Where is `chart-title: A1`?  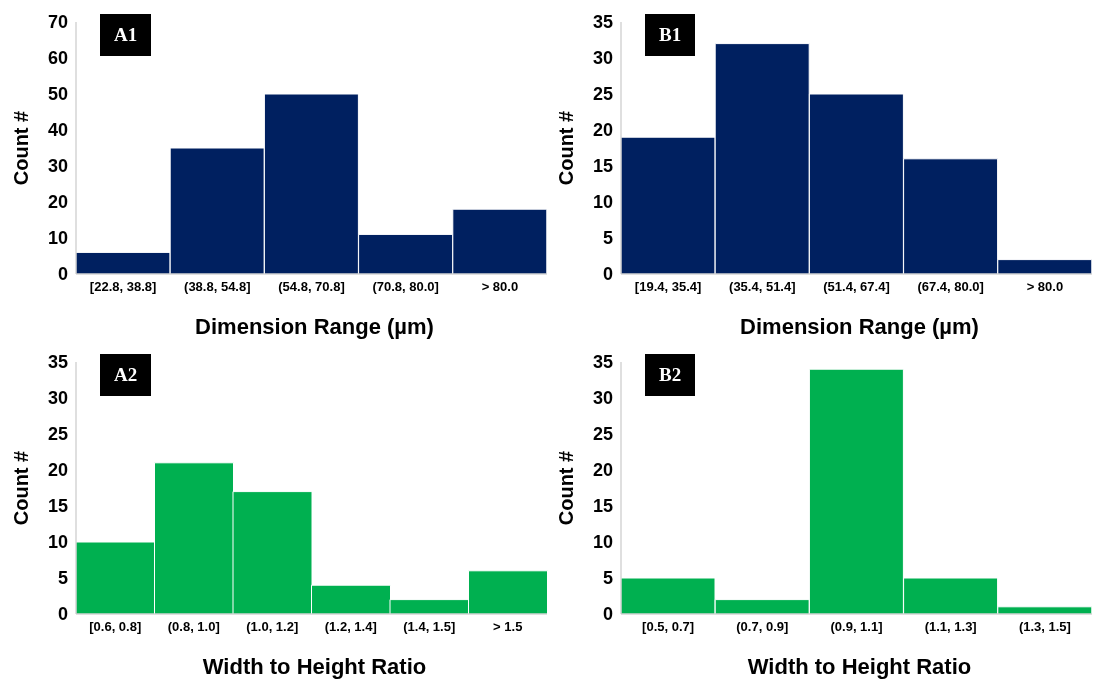 chart-title: A1 is located at coordinates (126, 35).